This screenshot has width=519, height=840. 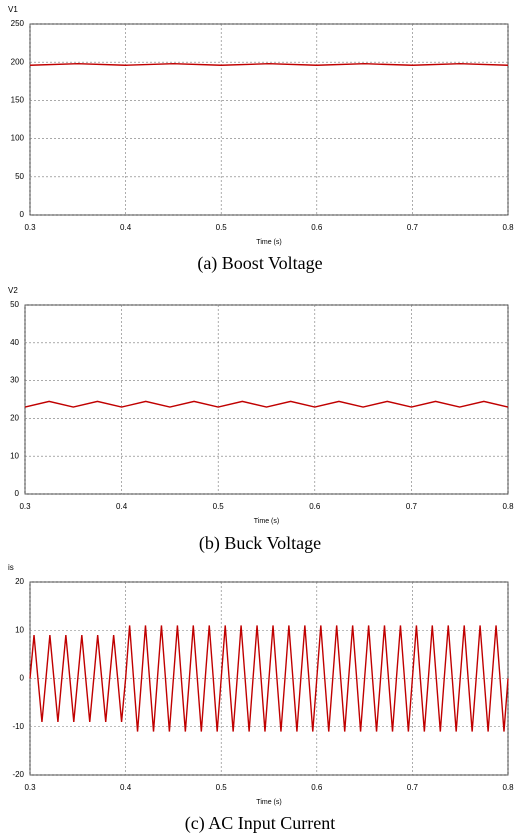 I want to click on y-tick-label: -20, so click(x=18, y=774).